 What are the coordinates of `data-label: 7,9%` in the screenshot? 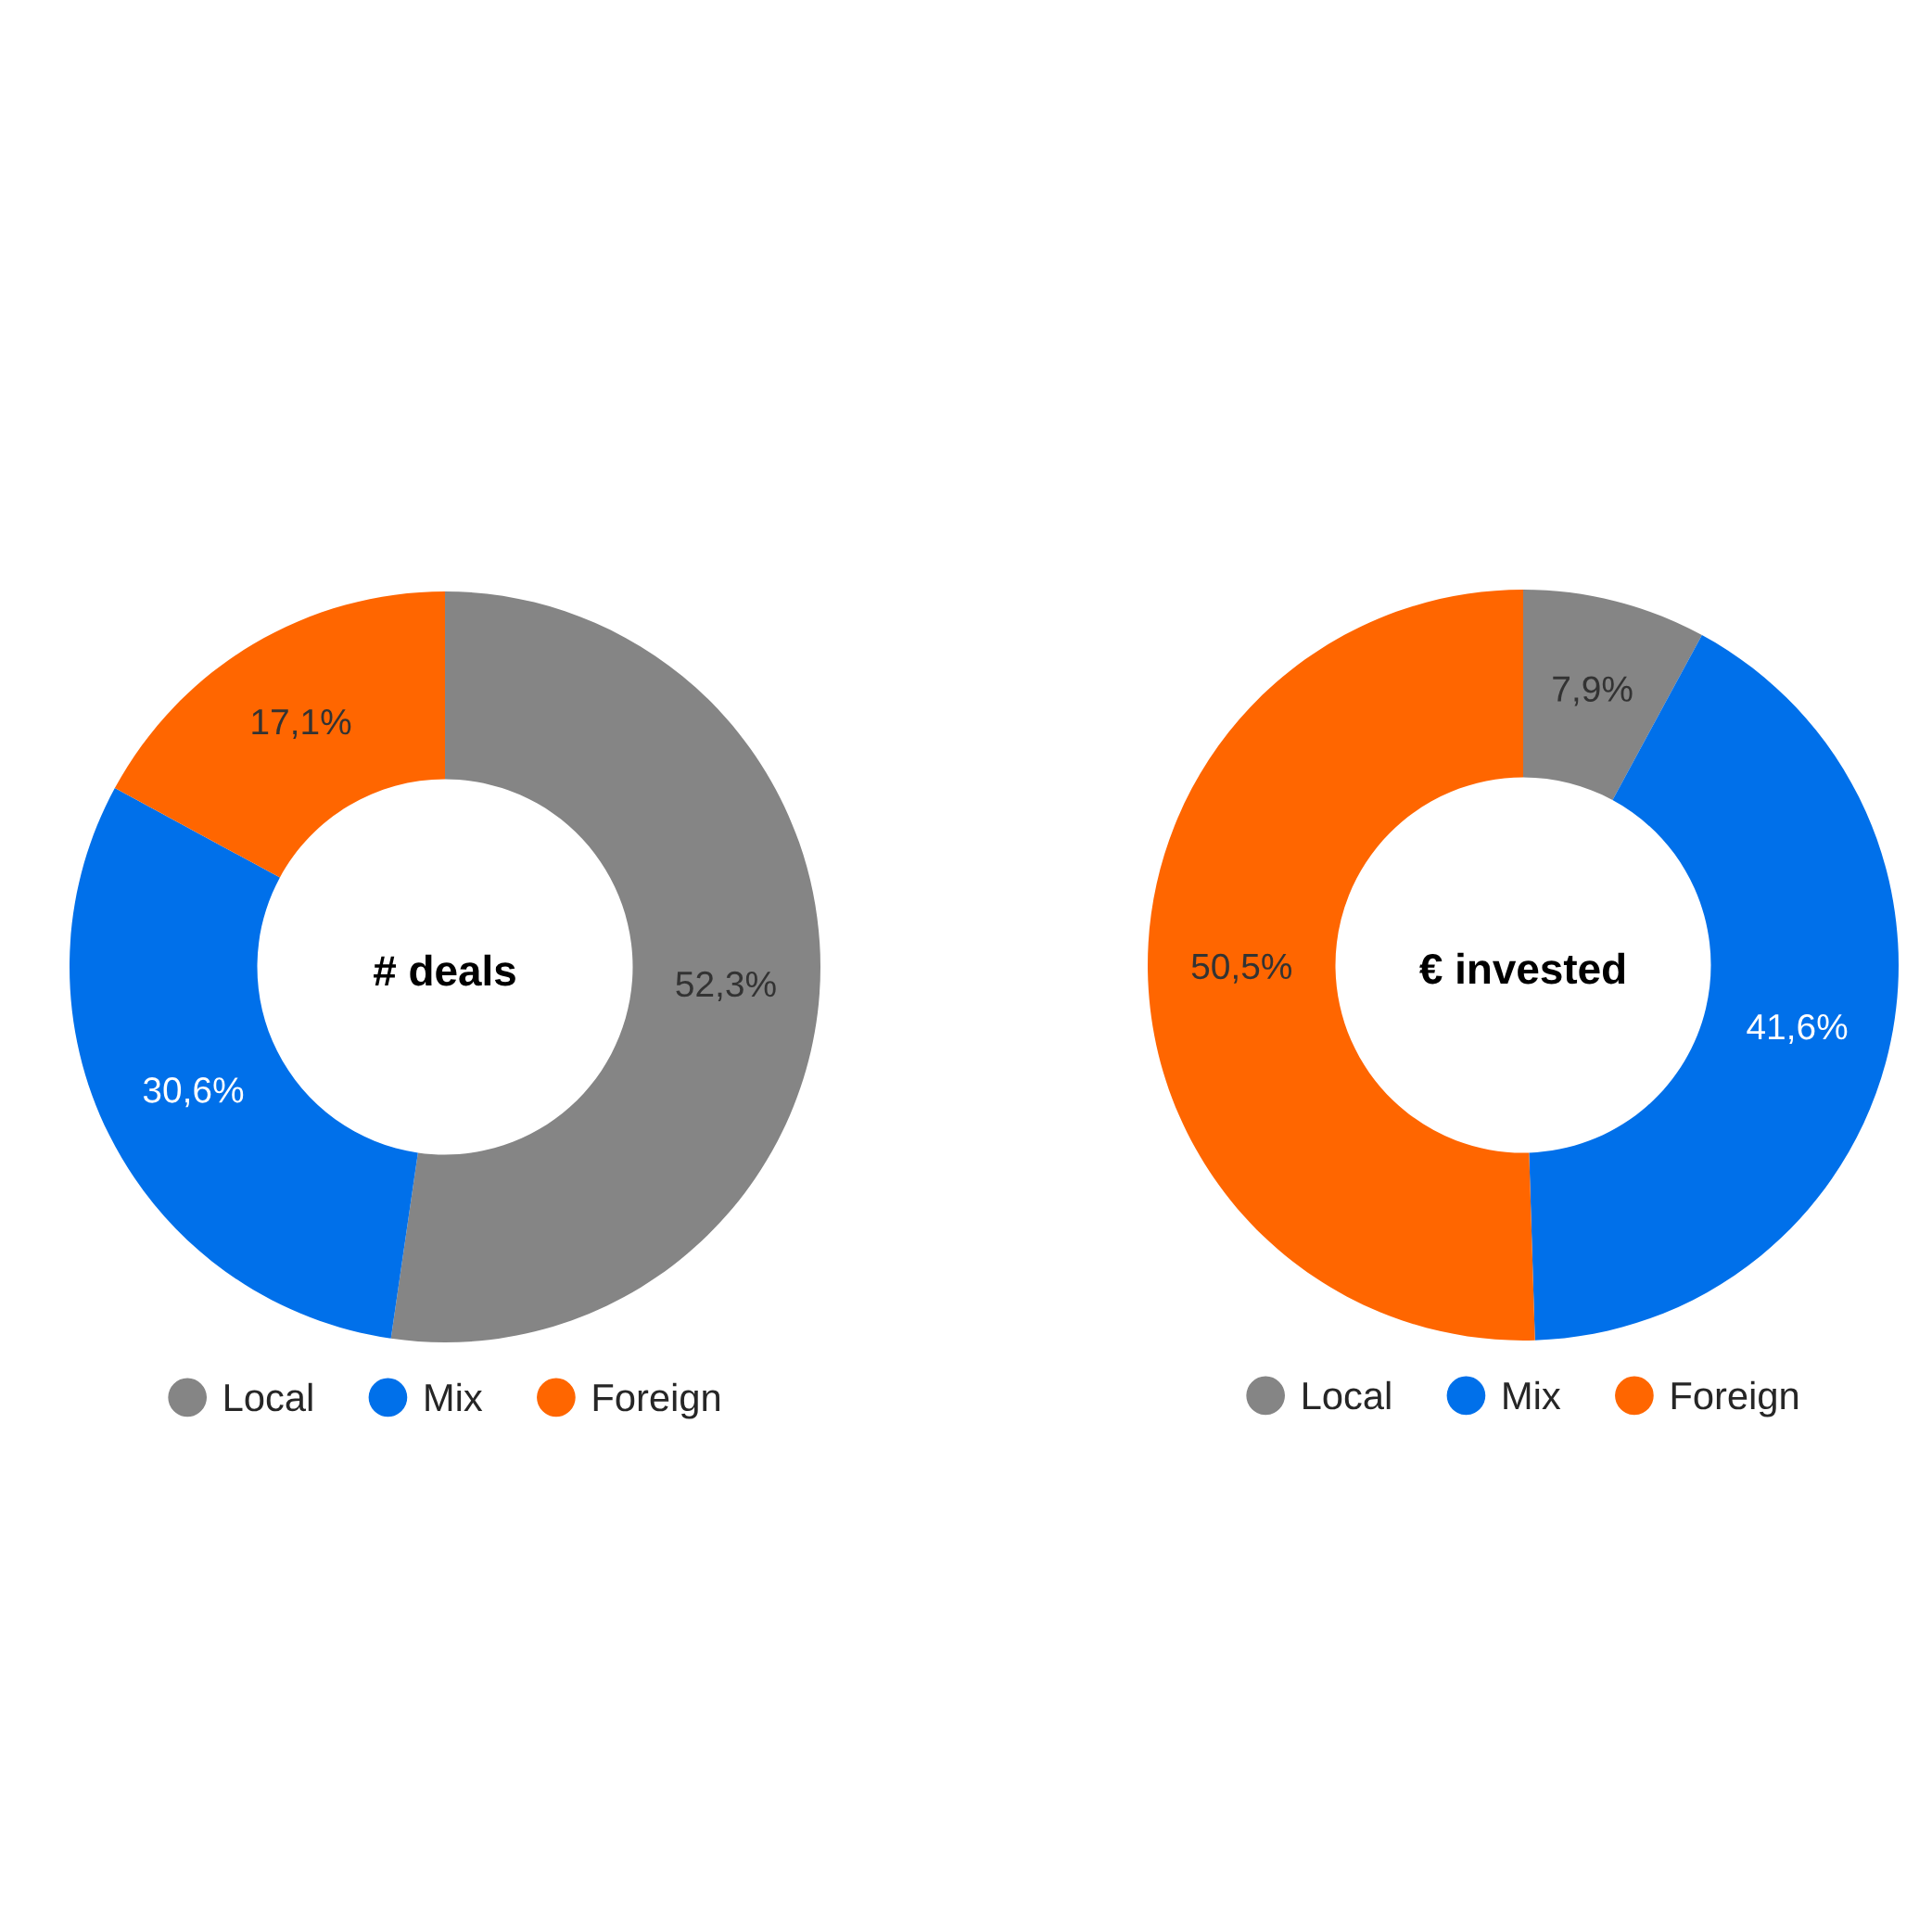 It's located at (1593, 691).